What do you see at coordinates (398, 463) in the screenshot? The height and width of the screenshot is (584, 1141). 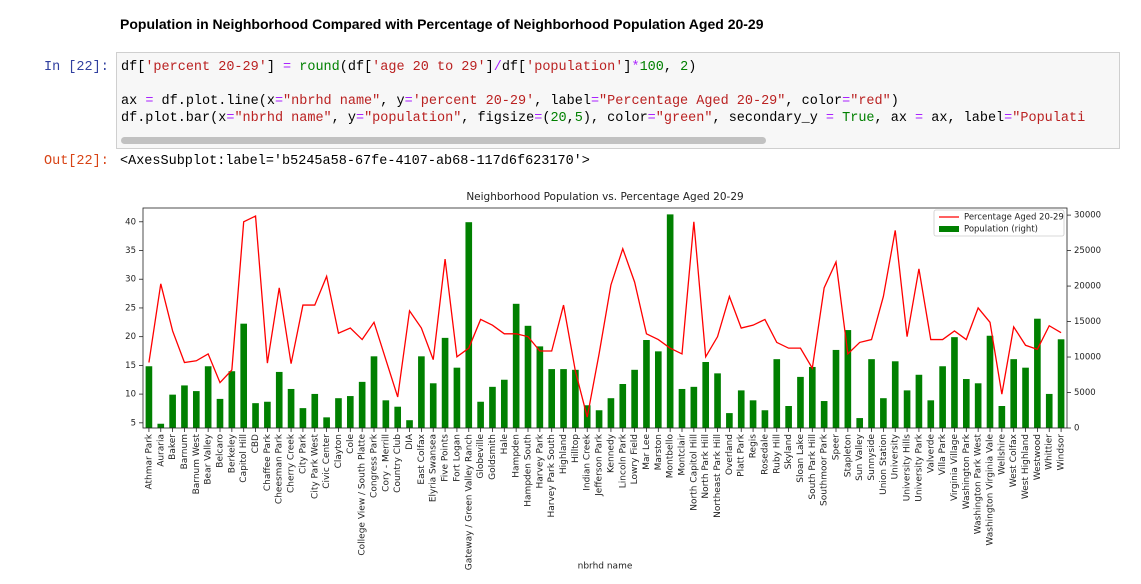 I see `x-tick-label: Country Club` at bounding box center [398, 463].